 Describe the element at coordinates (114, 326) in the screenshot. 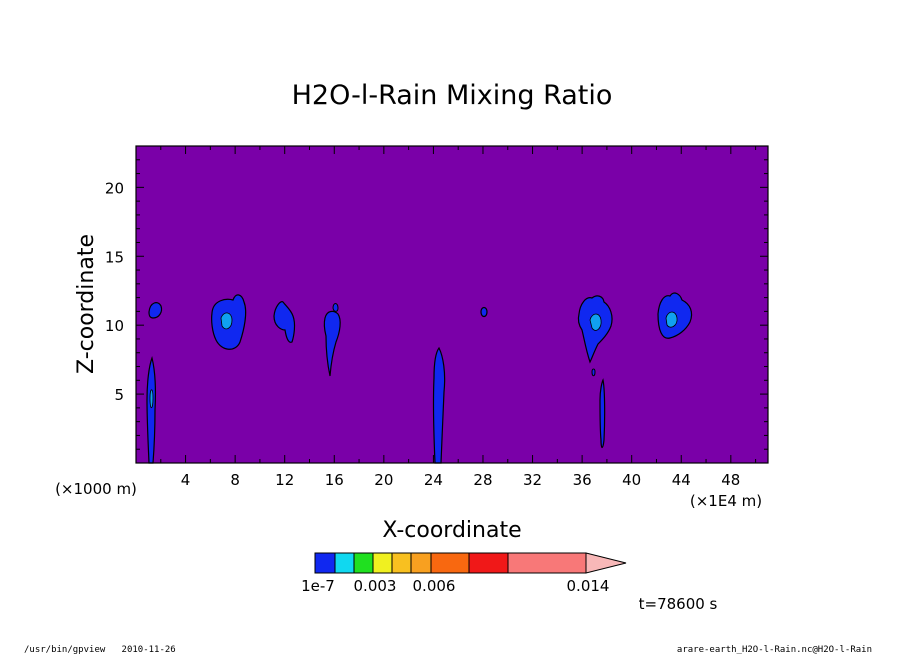

I see `y-tick-label: 10` at that location.